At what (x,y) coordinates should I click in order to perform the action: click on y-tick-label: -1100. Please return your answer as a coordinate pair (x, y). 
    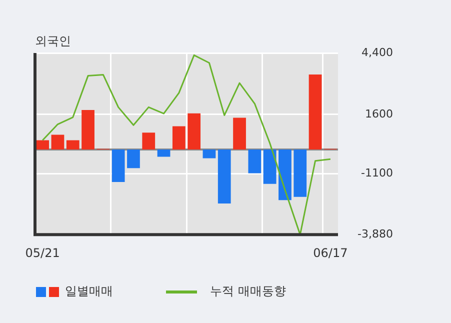
    Looking at the image, I should click on (377, 173).